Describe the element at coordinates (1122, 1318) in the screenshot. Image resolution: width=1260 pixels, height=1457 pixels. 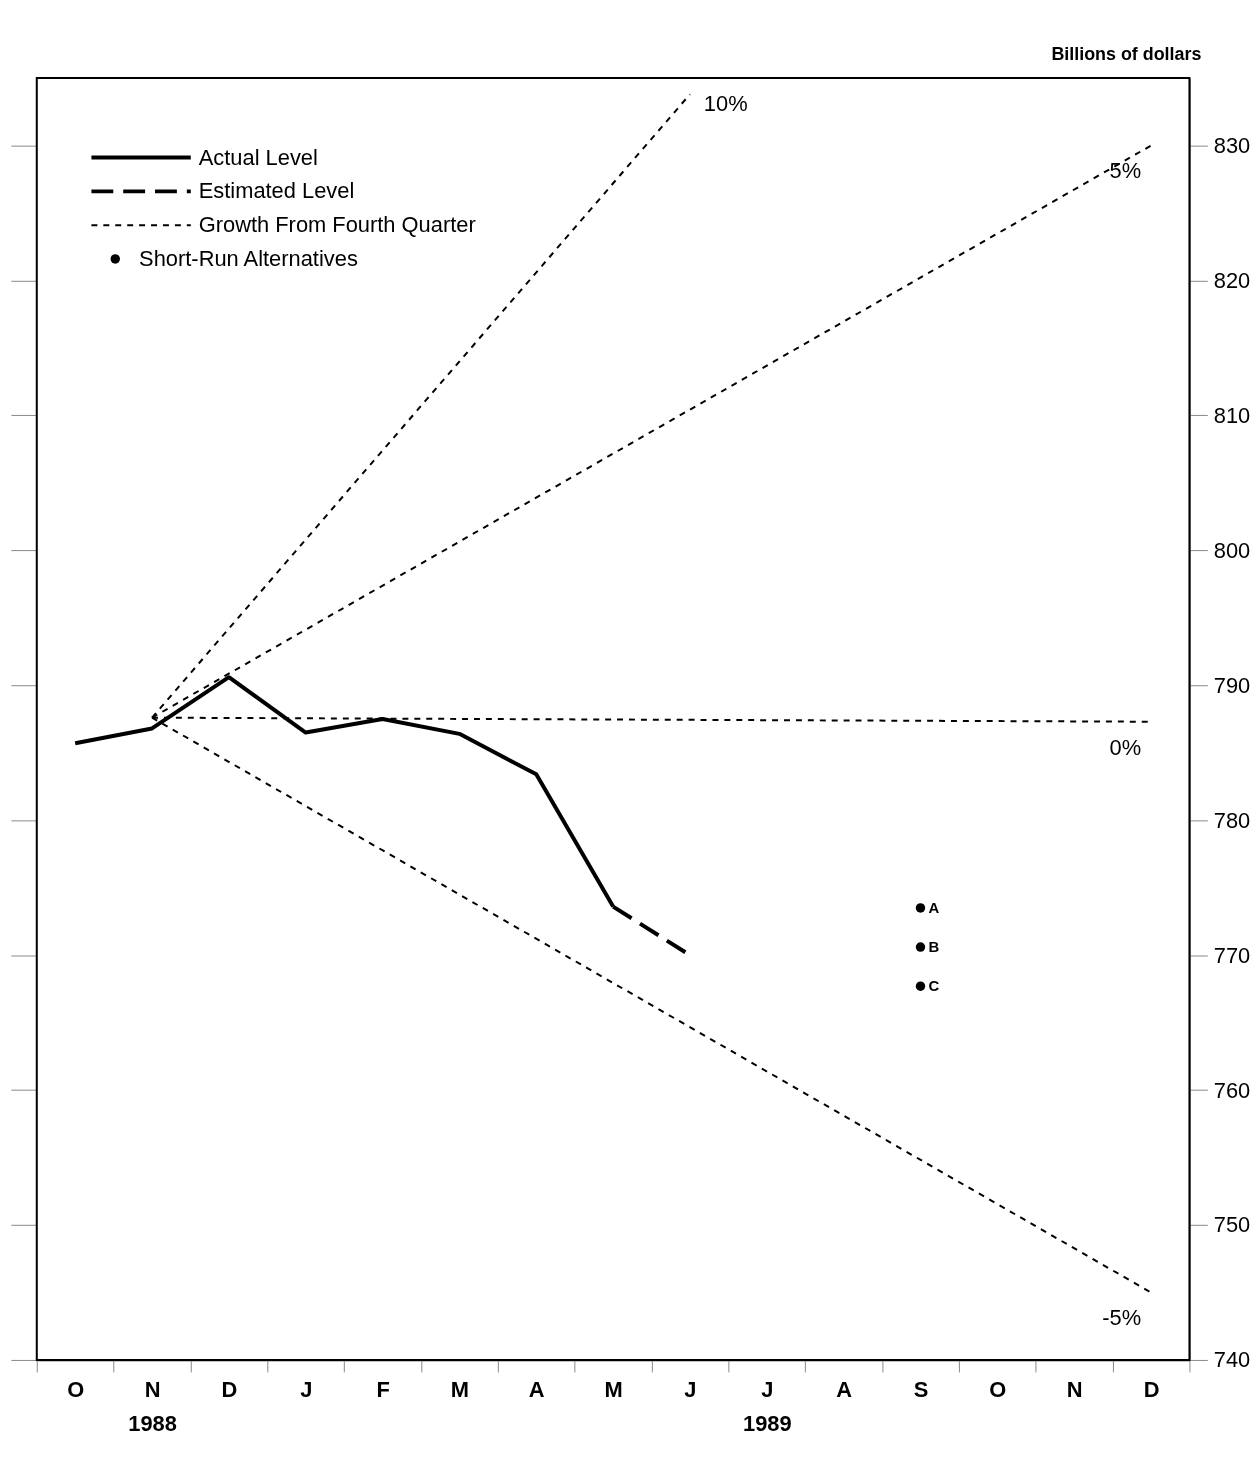
I see `series-label: -5%` at that location.